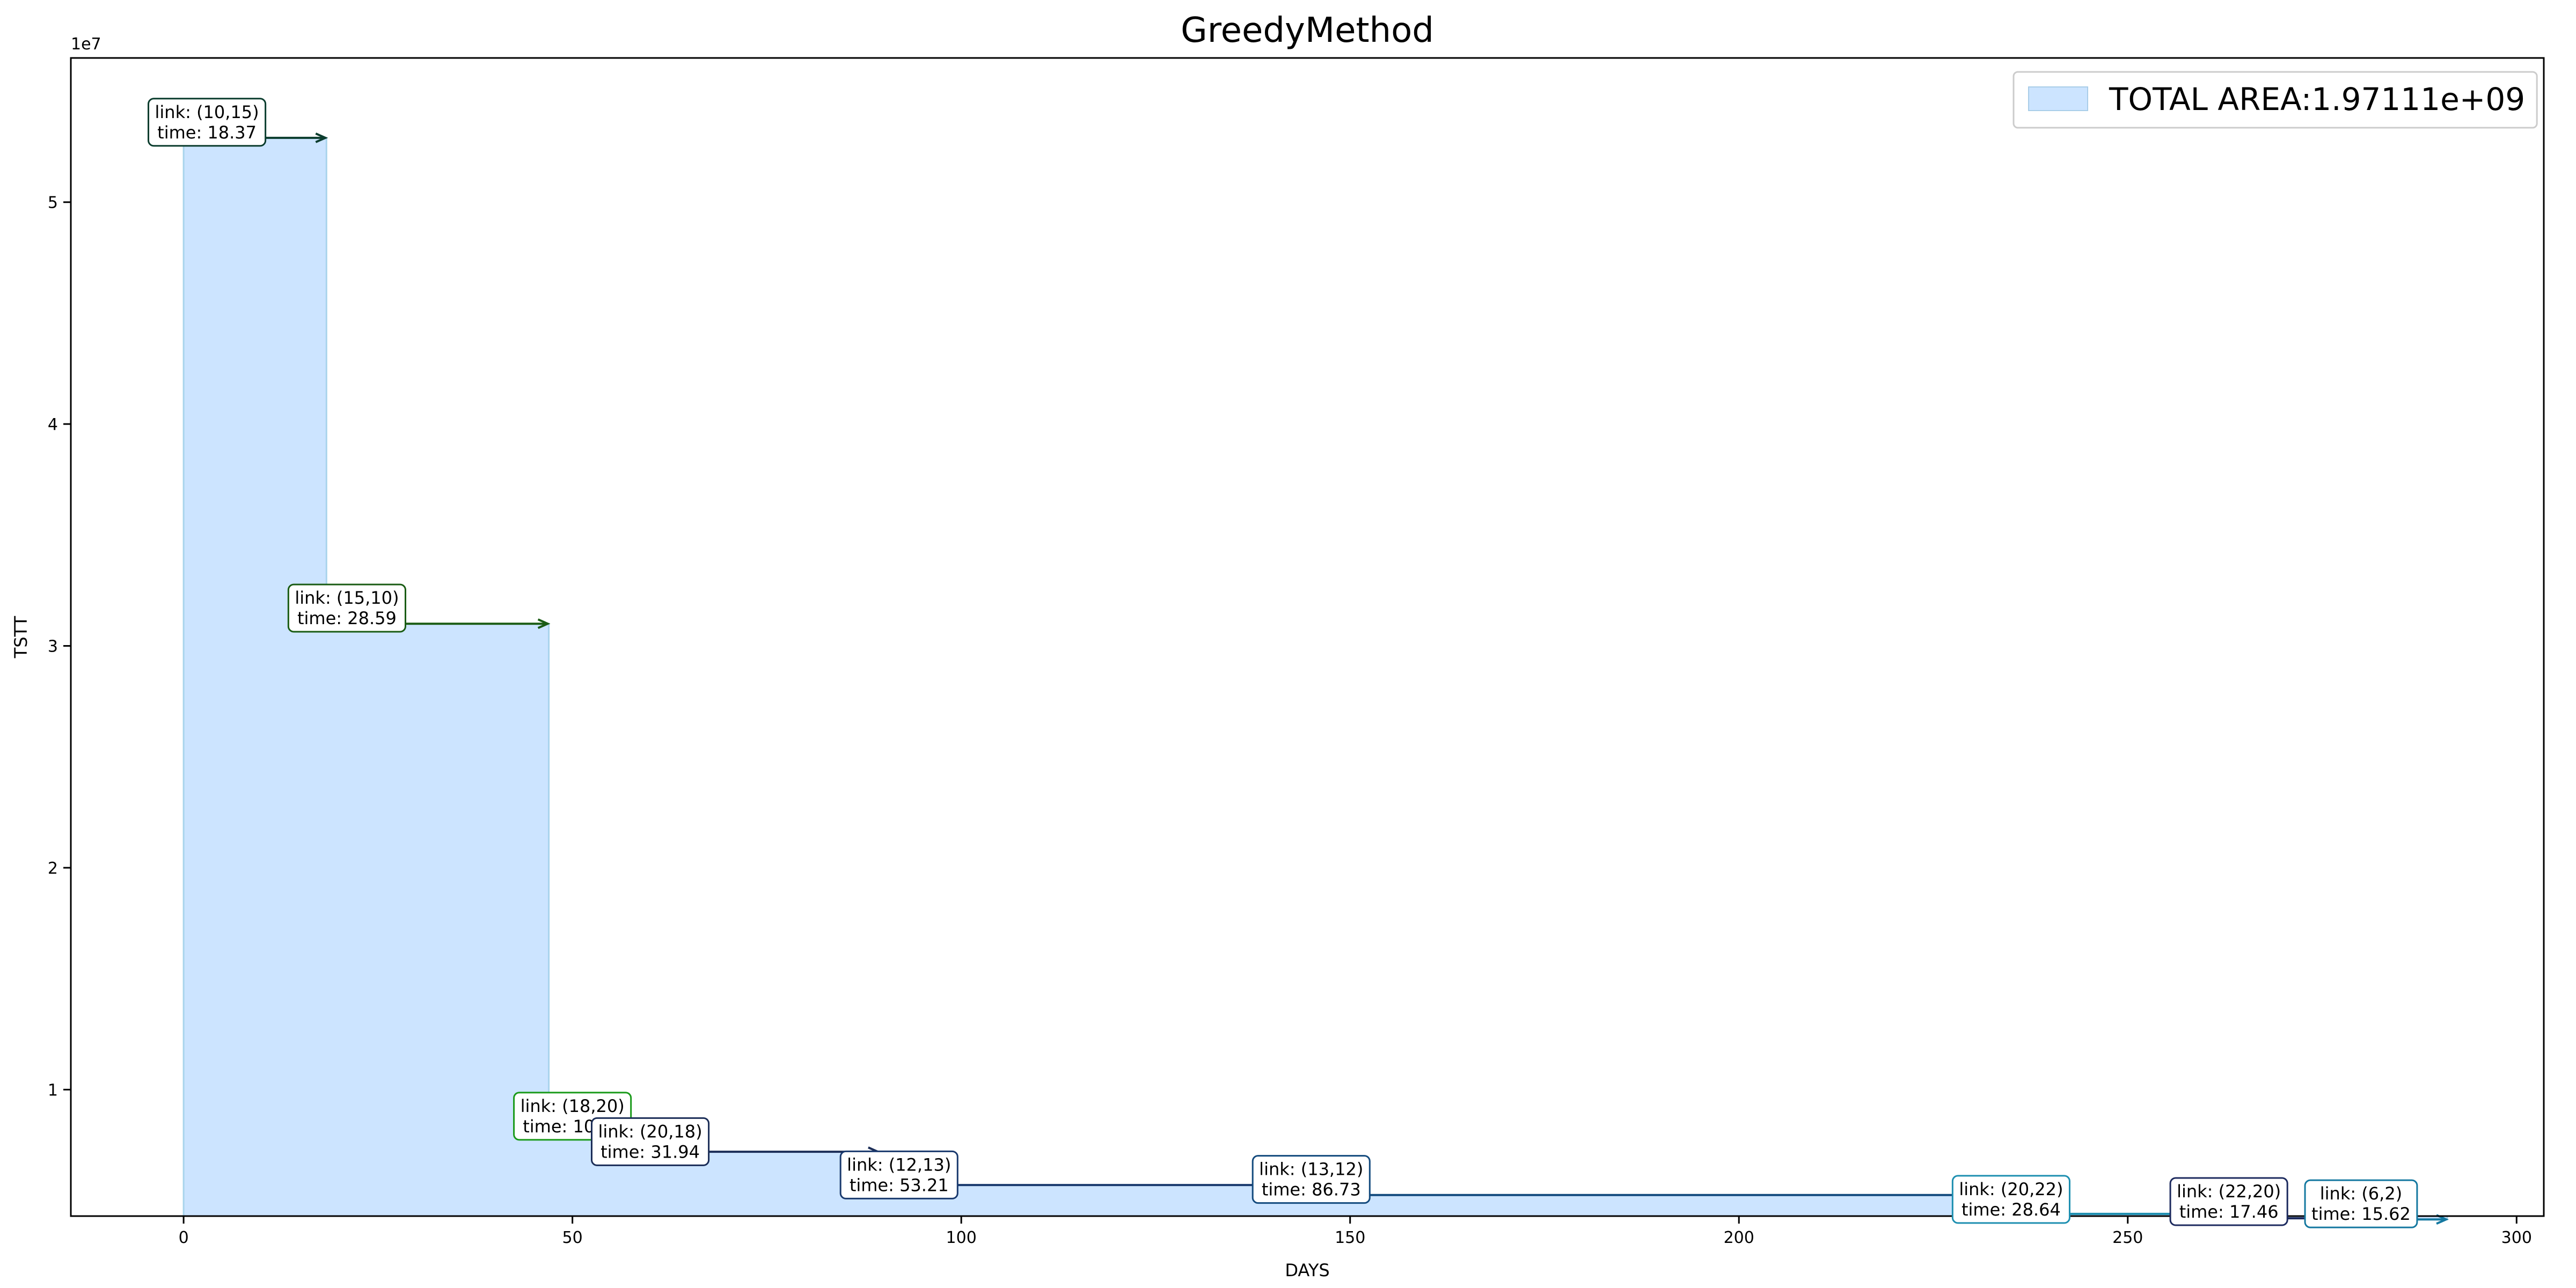 This screenshot has height=1288, width=2576. I want to click on y-tick-label: 1, so click(53, 1090).